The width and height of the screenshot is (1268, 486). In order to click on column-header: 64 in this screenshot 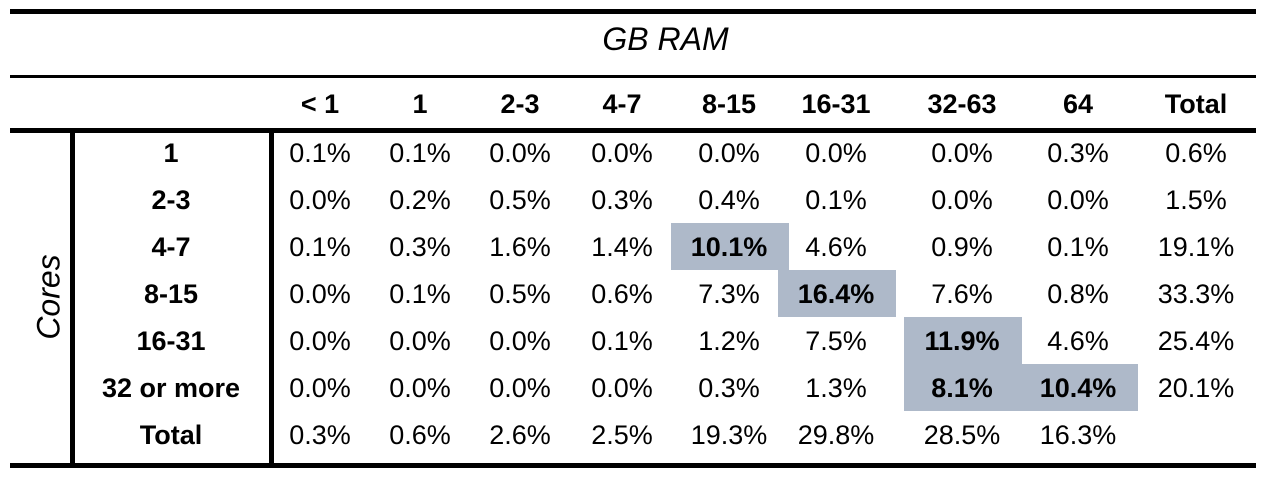, I will do `click(1078, 104)`.